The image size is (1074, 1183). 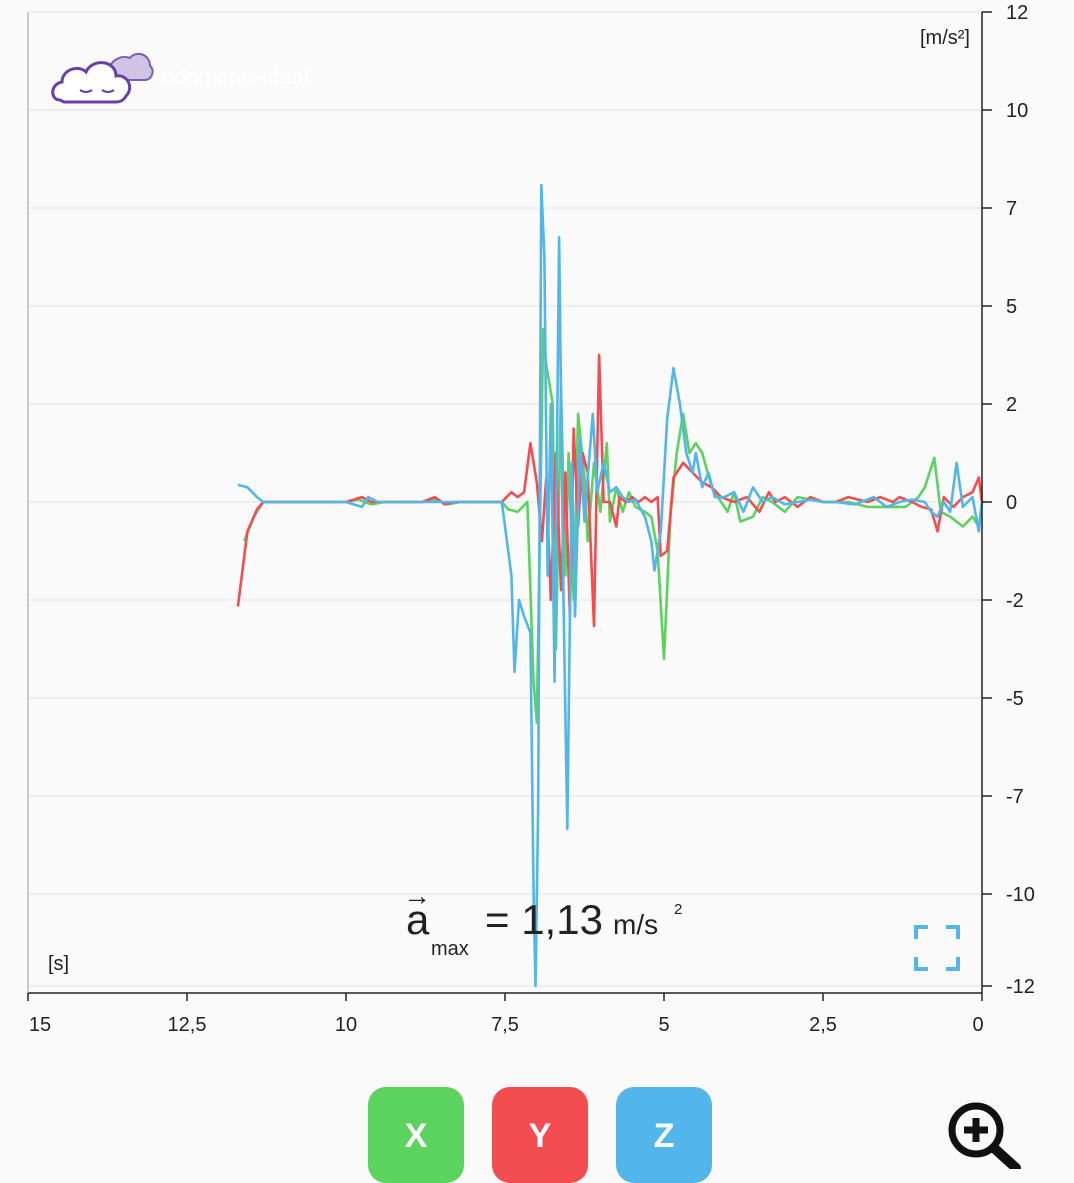 I want to click on amax-arrow: →, so click(x=417, y=895).